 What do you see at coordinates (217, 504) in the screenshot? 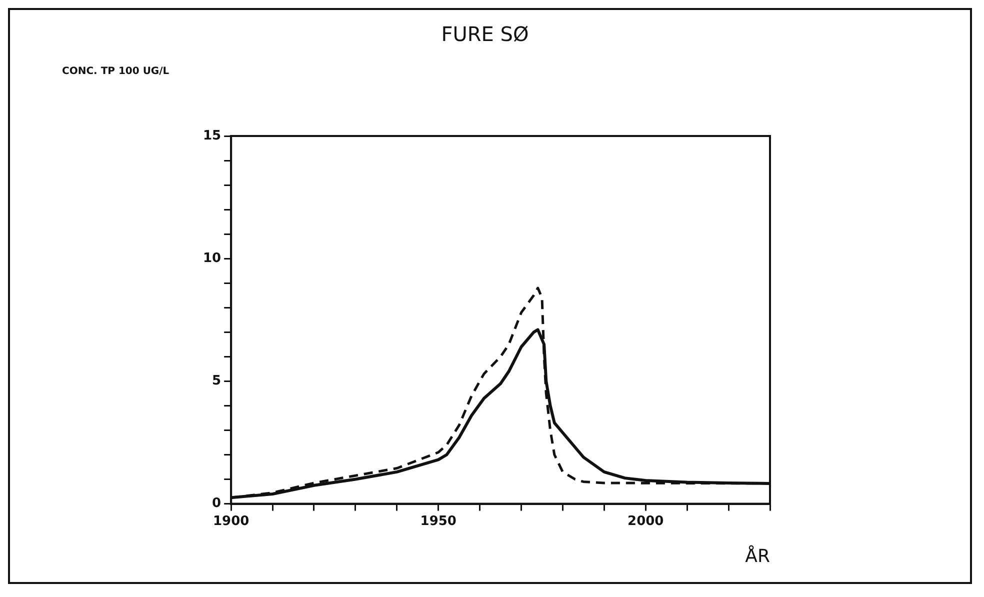
I see `y-tick-label: 0` at bounding box center [217, 504].